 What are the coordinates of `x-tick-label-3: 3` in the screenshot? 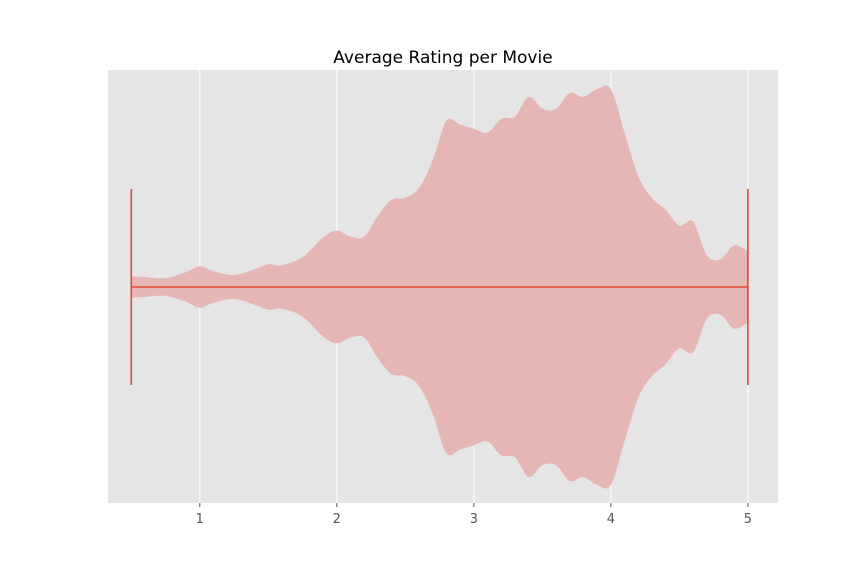 It's located at (474, 519).